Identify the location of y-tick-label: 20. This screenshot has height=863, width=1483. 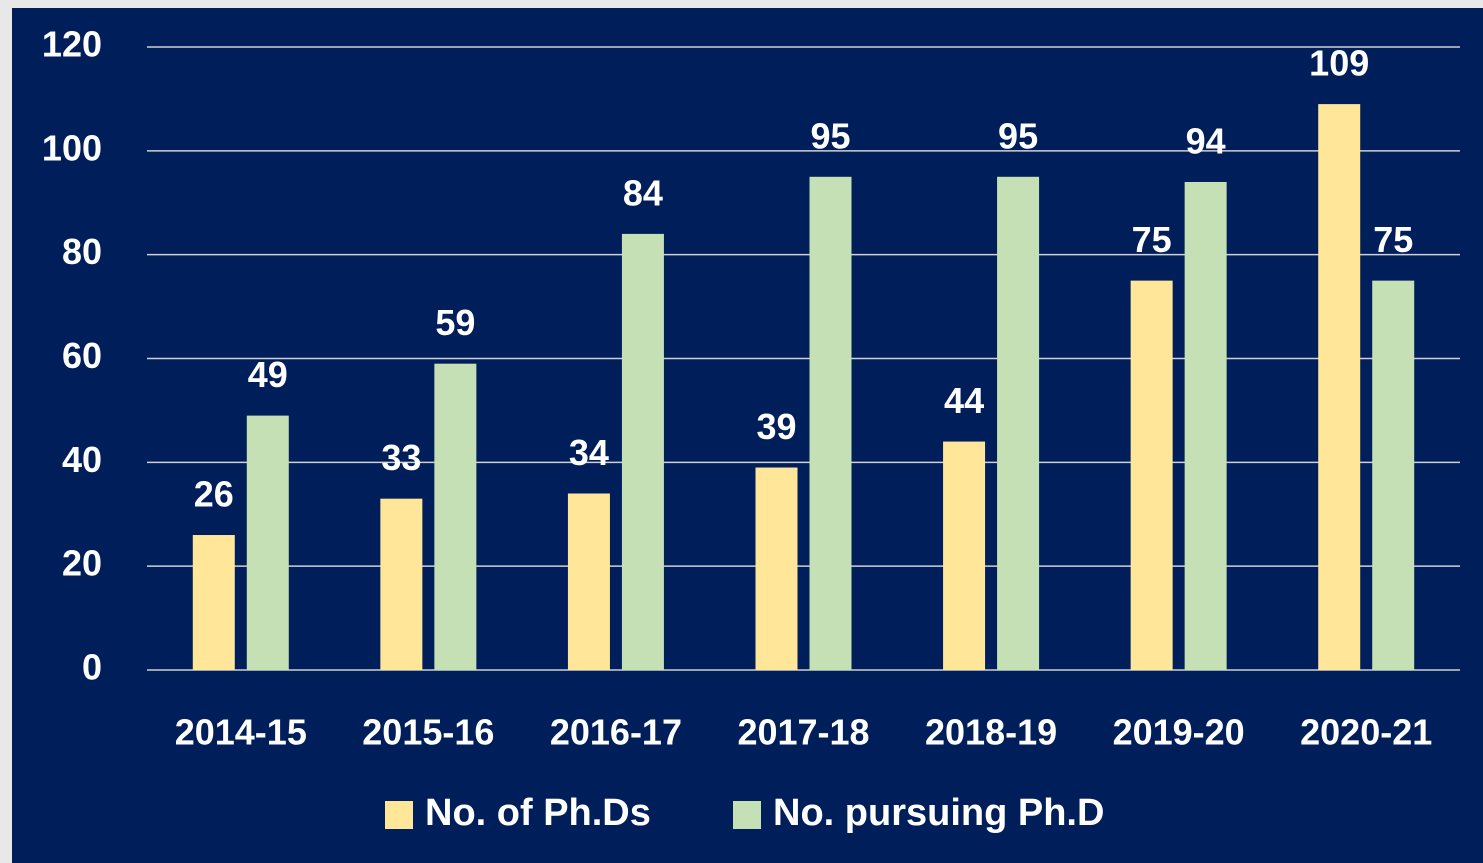
(82, 563).